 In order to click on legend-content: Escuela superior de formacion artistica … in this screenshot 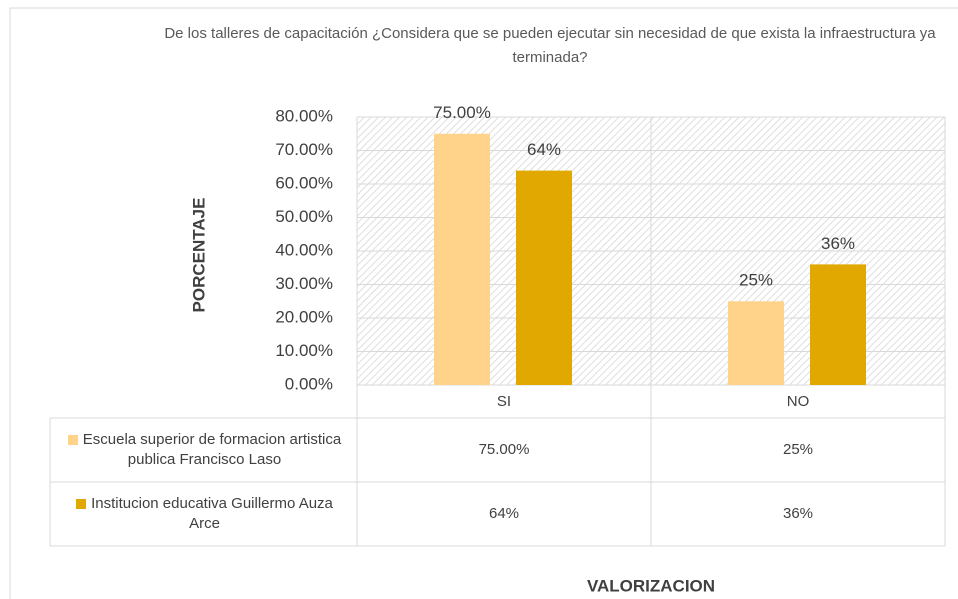, I will do `click(204, 450)`.